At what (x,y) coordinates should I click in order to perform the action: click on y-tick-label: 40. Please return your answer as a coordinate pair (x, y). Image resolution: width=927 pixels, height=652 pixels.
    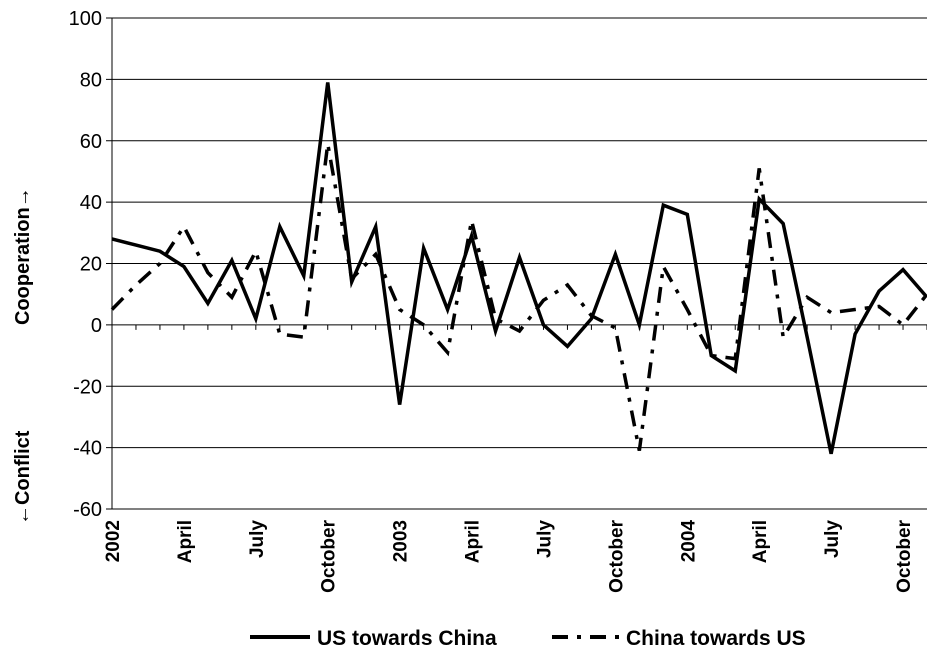
    Looking at the image, I should click on (91, 203).